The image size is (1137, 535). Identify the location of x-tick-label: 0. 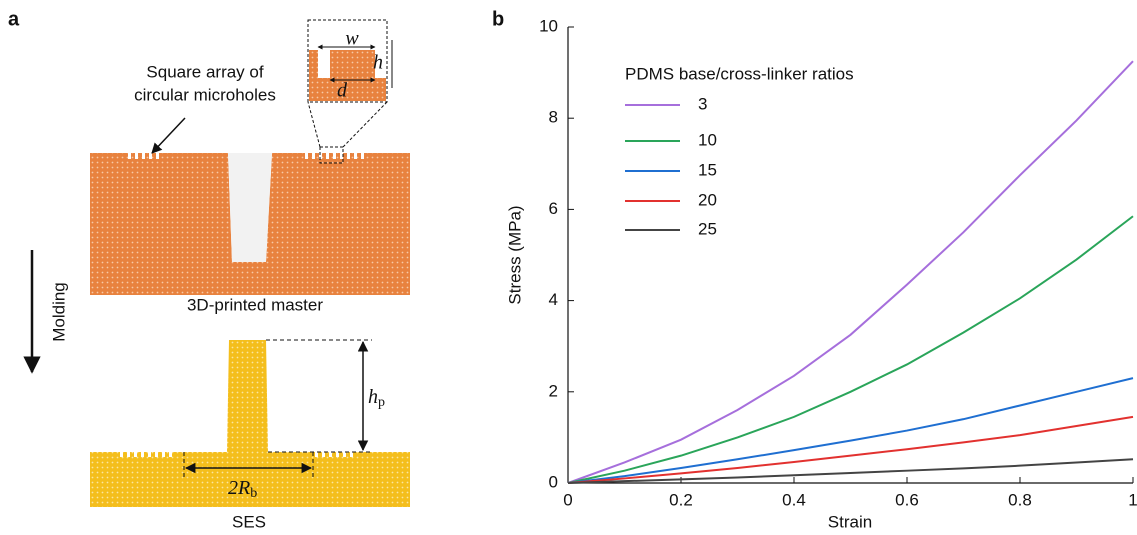
(567, 499).